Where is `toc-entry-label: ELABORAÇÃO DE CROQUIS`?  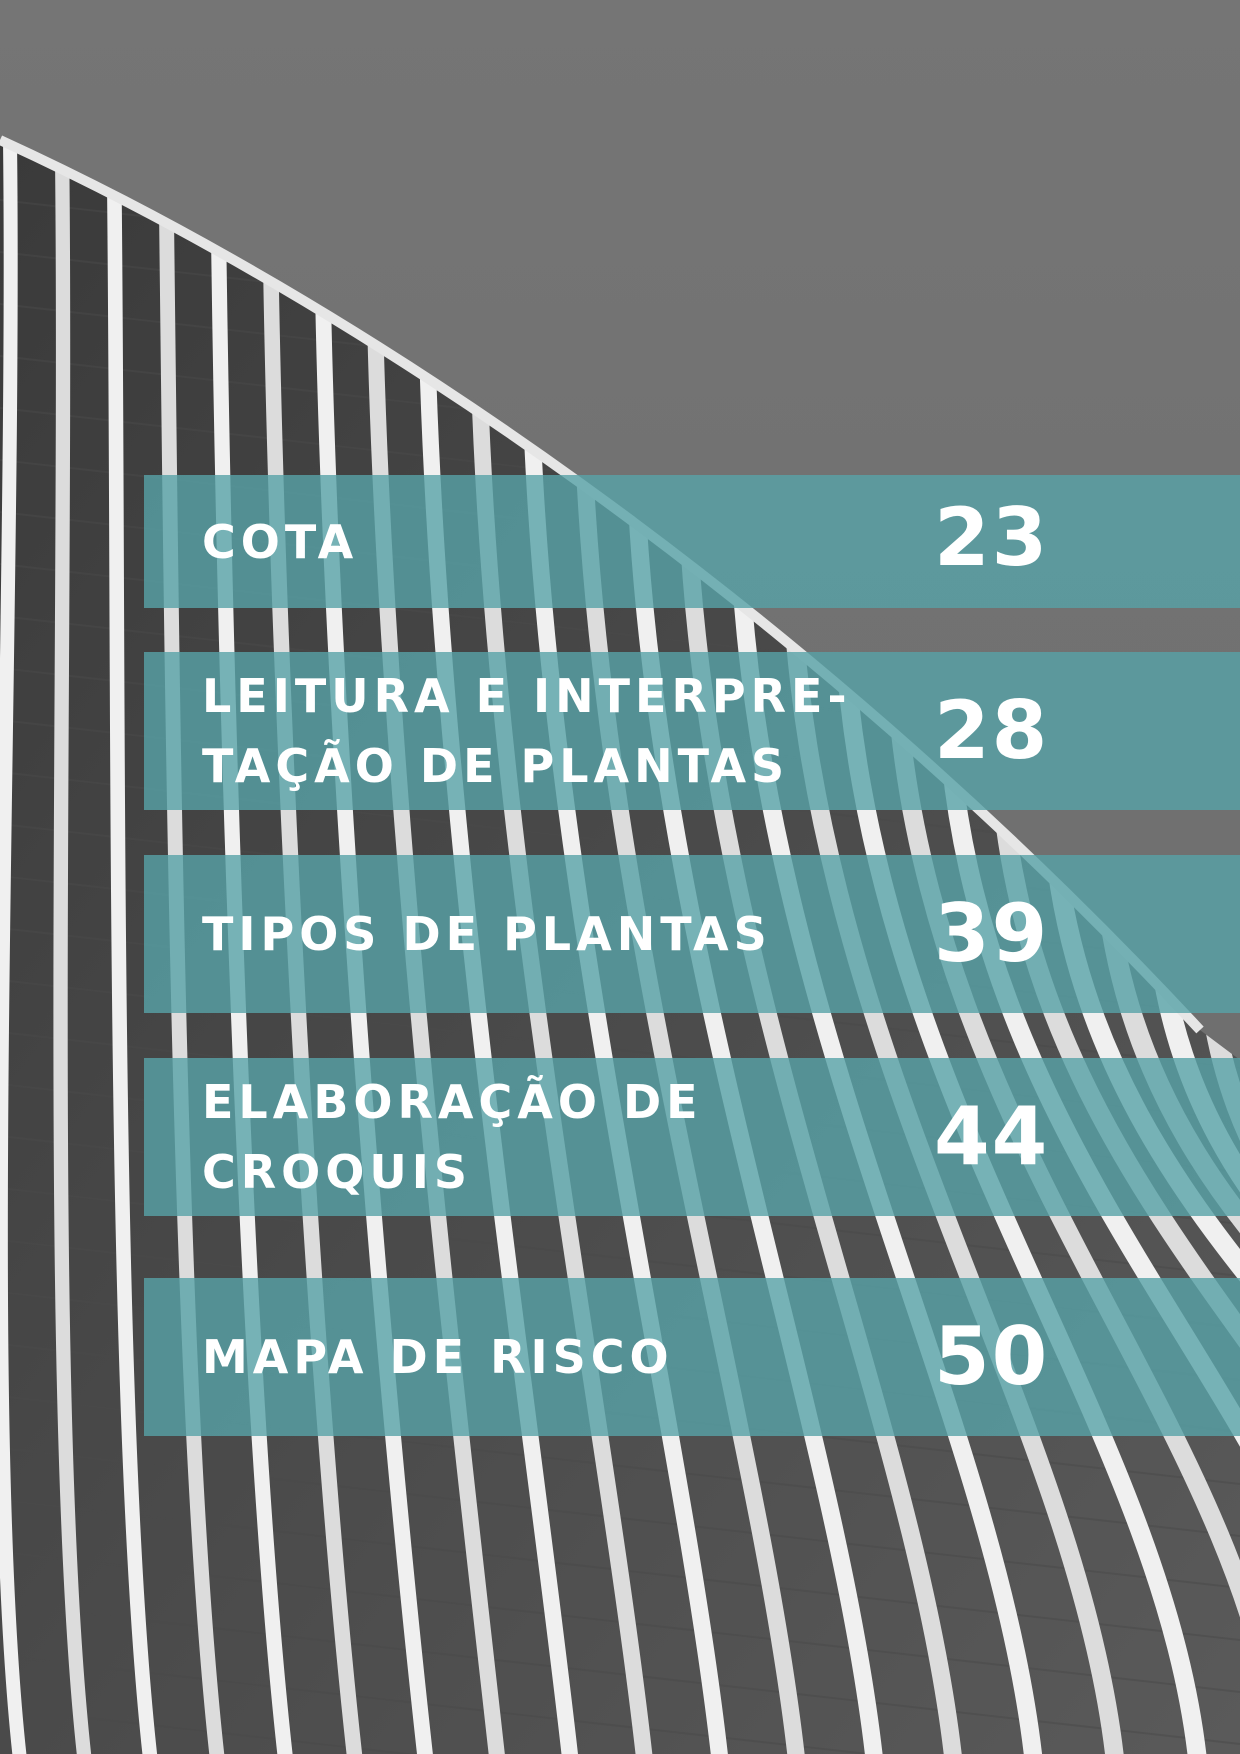
toc-entry-label: ELABORAÇÃO DE CROQUIS is located at coordinates (452, 1137).